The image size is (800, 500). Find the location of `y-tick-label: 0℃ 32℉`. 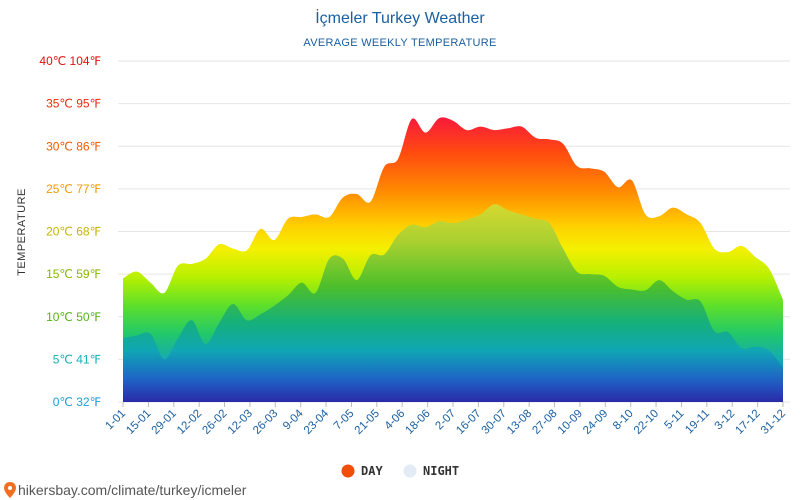

y-tick-label: 0℃ 32℉ is located at coordinates (77, 402).